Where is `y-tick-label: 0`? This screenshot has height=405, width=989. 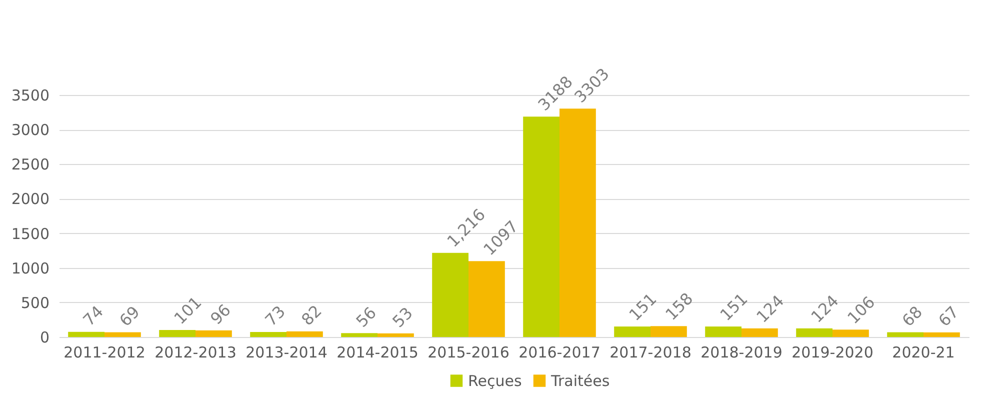 y-tick-label: 0 is located at coordinates (45, 337).